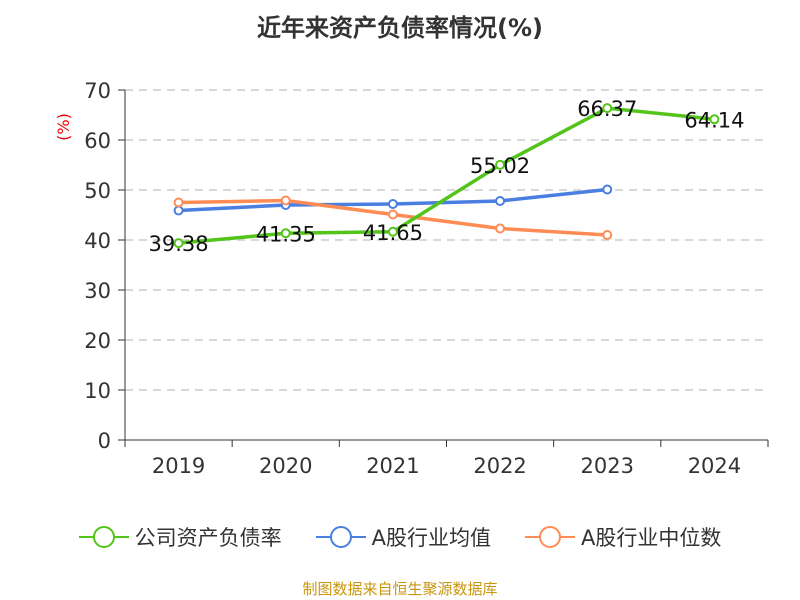  What do you see at coordinates (400, 589) in the screenshot?
I see `source-note: 制图数据来自恒生聚源数据库` at bounding box center [400, 589].